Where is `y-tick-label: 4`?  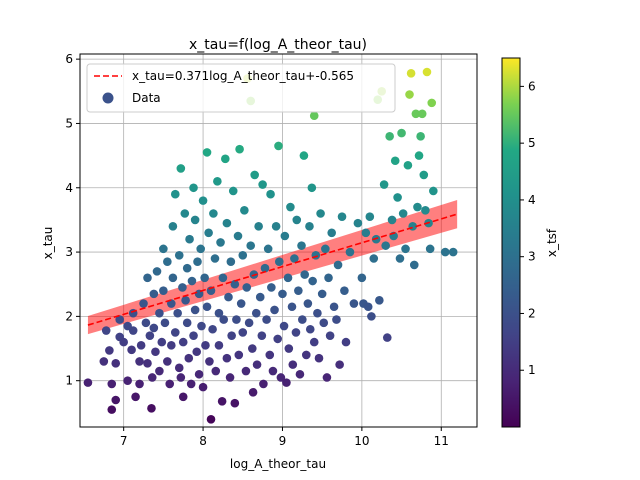 y-tick-label: 4 is located at coordinates (69, 188).